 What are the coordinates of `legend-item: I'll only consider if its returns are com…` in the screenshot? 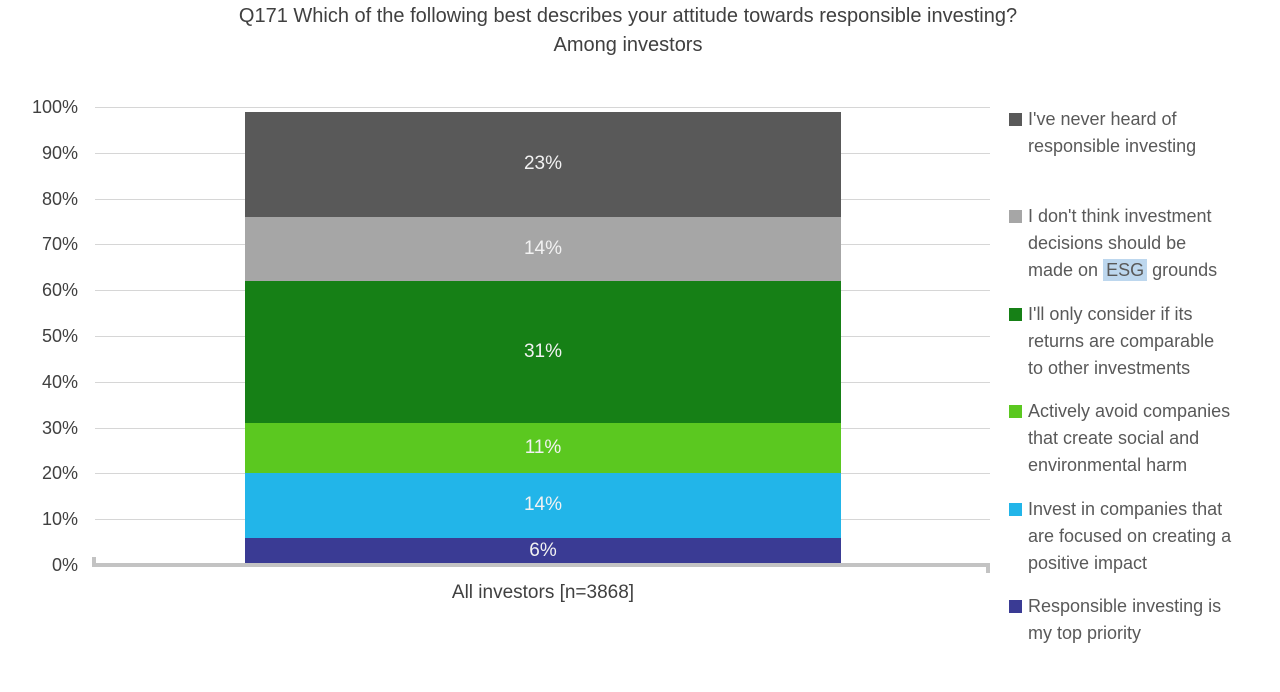 It's located at (1111, 341).